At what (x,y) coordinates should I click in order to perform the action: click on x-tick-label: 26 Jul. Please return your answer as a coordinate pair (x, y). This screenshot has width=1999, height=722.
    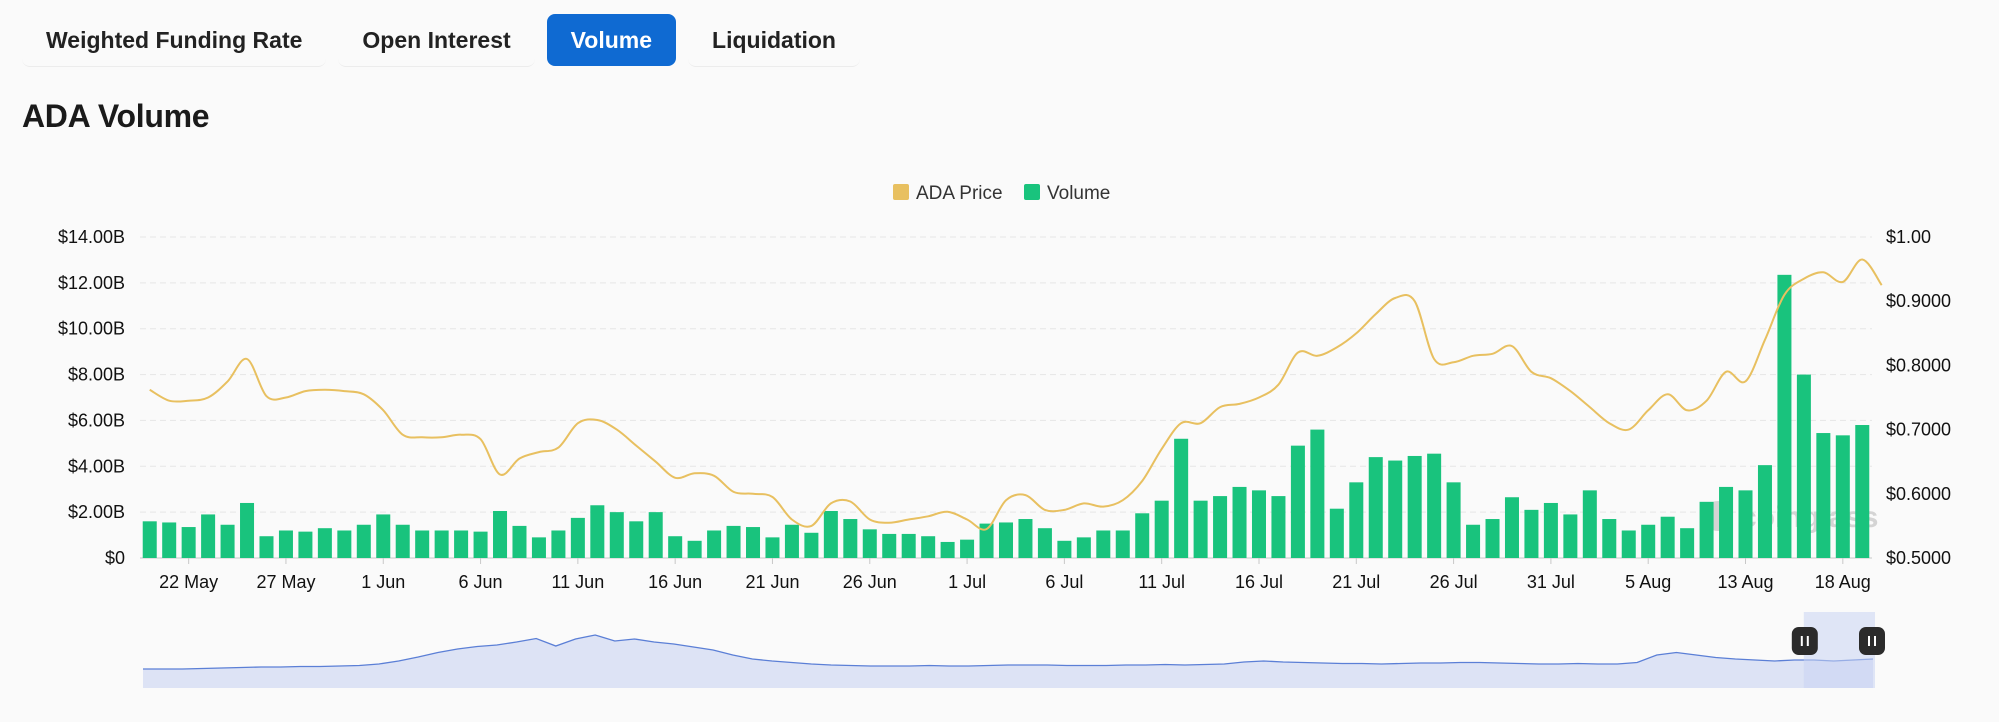
    Looking at the image, I should click on (1454, 582).